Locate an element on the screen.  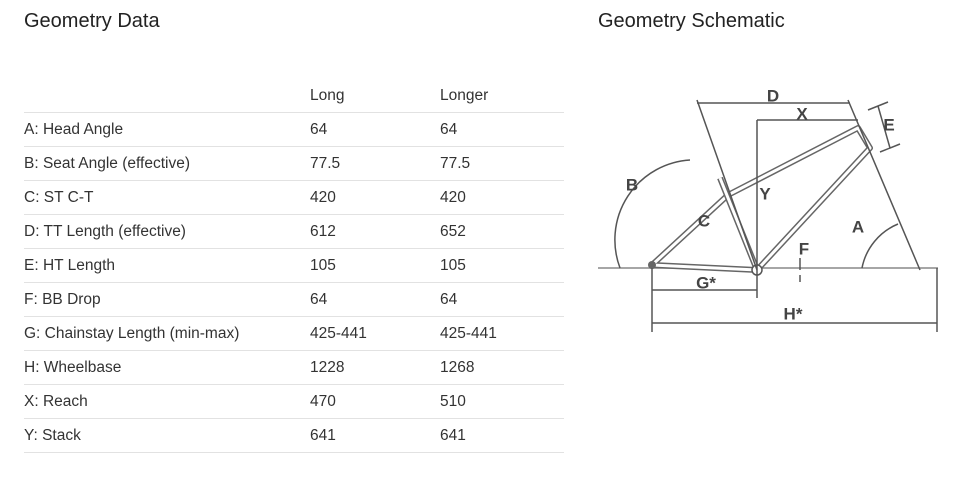
table-row: A: Head Angle 64 64 is located at coordinates (294, 130).